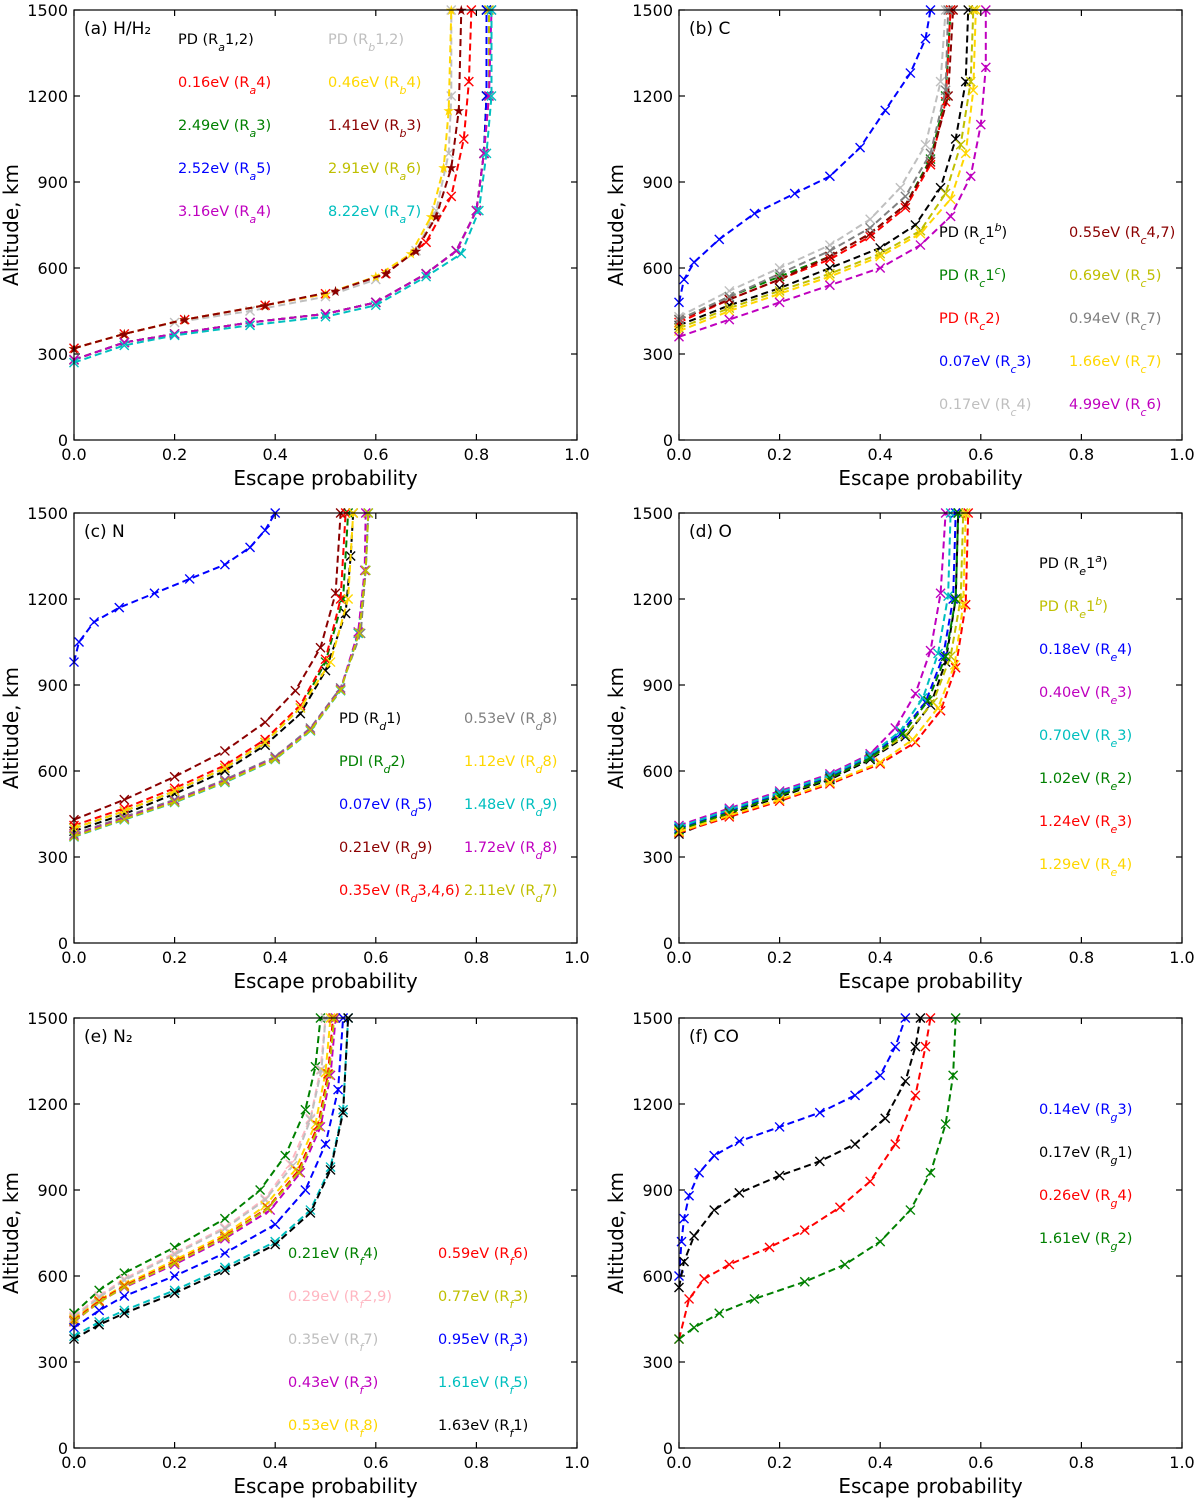 This screenshot has width=1200, height=1506. What do you see at coordinates (576, 957) in the screenshot?
I see `x-tick-label: 1.0` at bounding box center [576, 957].